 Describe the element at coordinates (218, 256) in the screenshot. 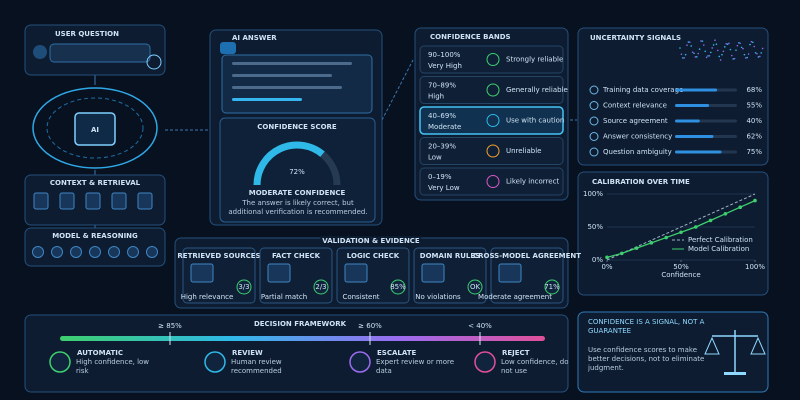

I see `validation-title: RETRIEVED SOURCES` at that location.